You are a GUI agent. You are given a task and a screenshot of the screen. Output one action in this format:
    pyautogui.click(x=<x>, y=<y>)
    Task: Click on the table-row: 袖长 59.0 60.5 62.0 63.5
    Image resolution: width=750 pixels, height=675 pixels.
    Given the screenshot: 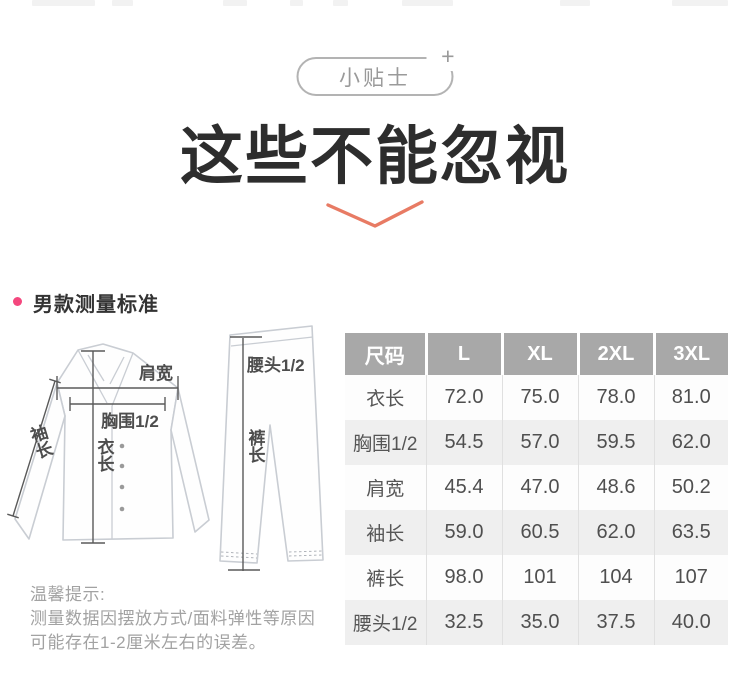 What is the action you would take?
    pyautogui.click(x=536, y=532)
    